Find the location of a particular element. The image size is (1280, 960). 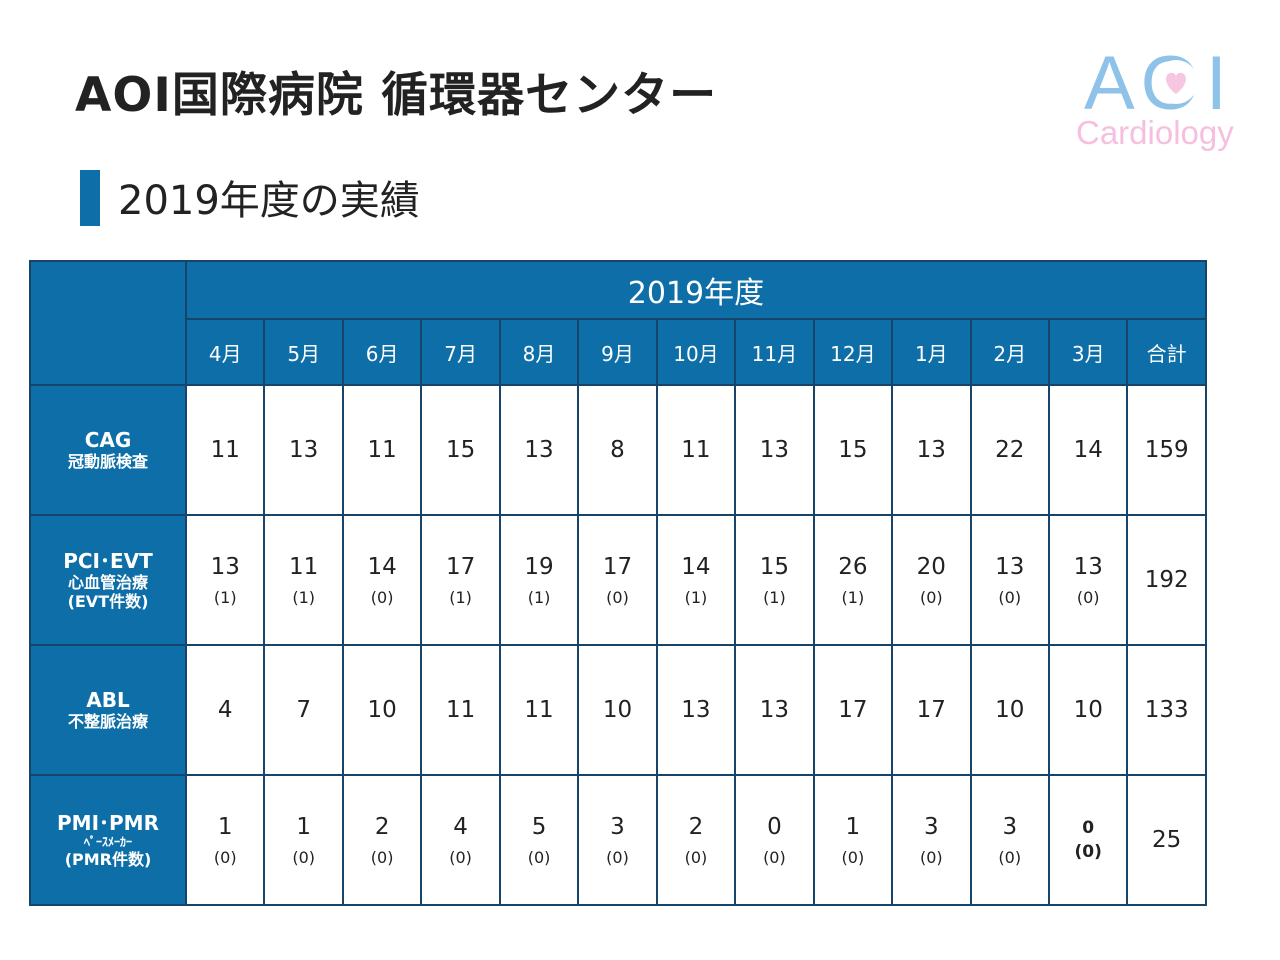

year-header-row: 2019年度 is located at coordinates (618, 323).